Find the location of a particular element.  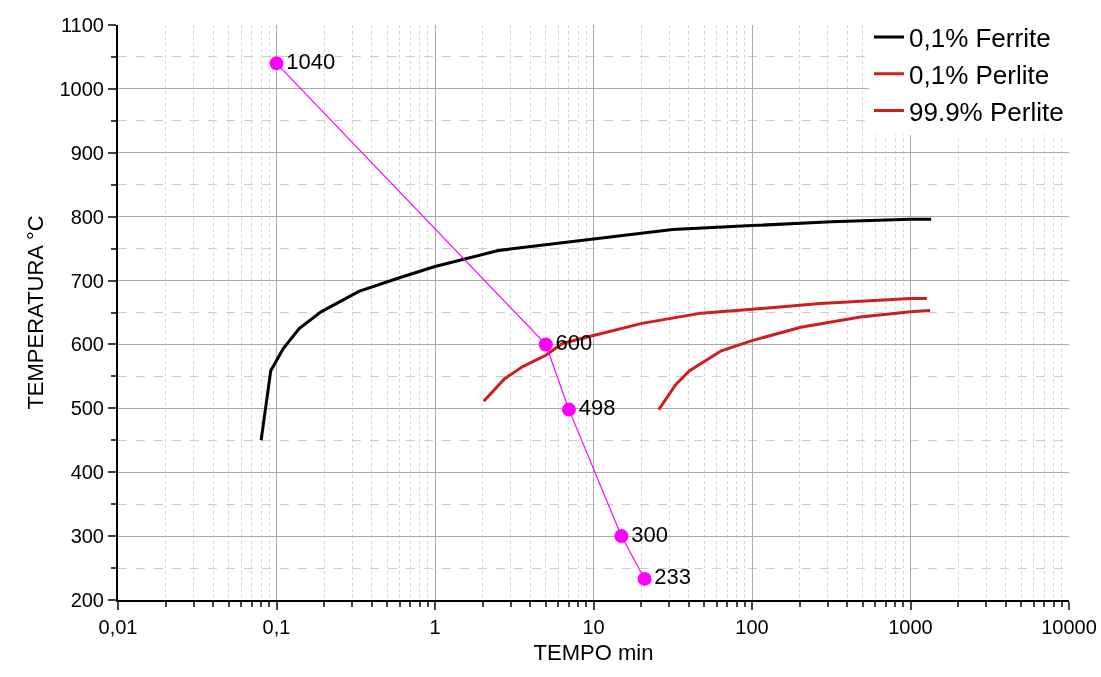

data-label: 498 is located at coordinates (597, 408).